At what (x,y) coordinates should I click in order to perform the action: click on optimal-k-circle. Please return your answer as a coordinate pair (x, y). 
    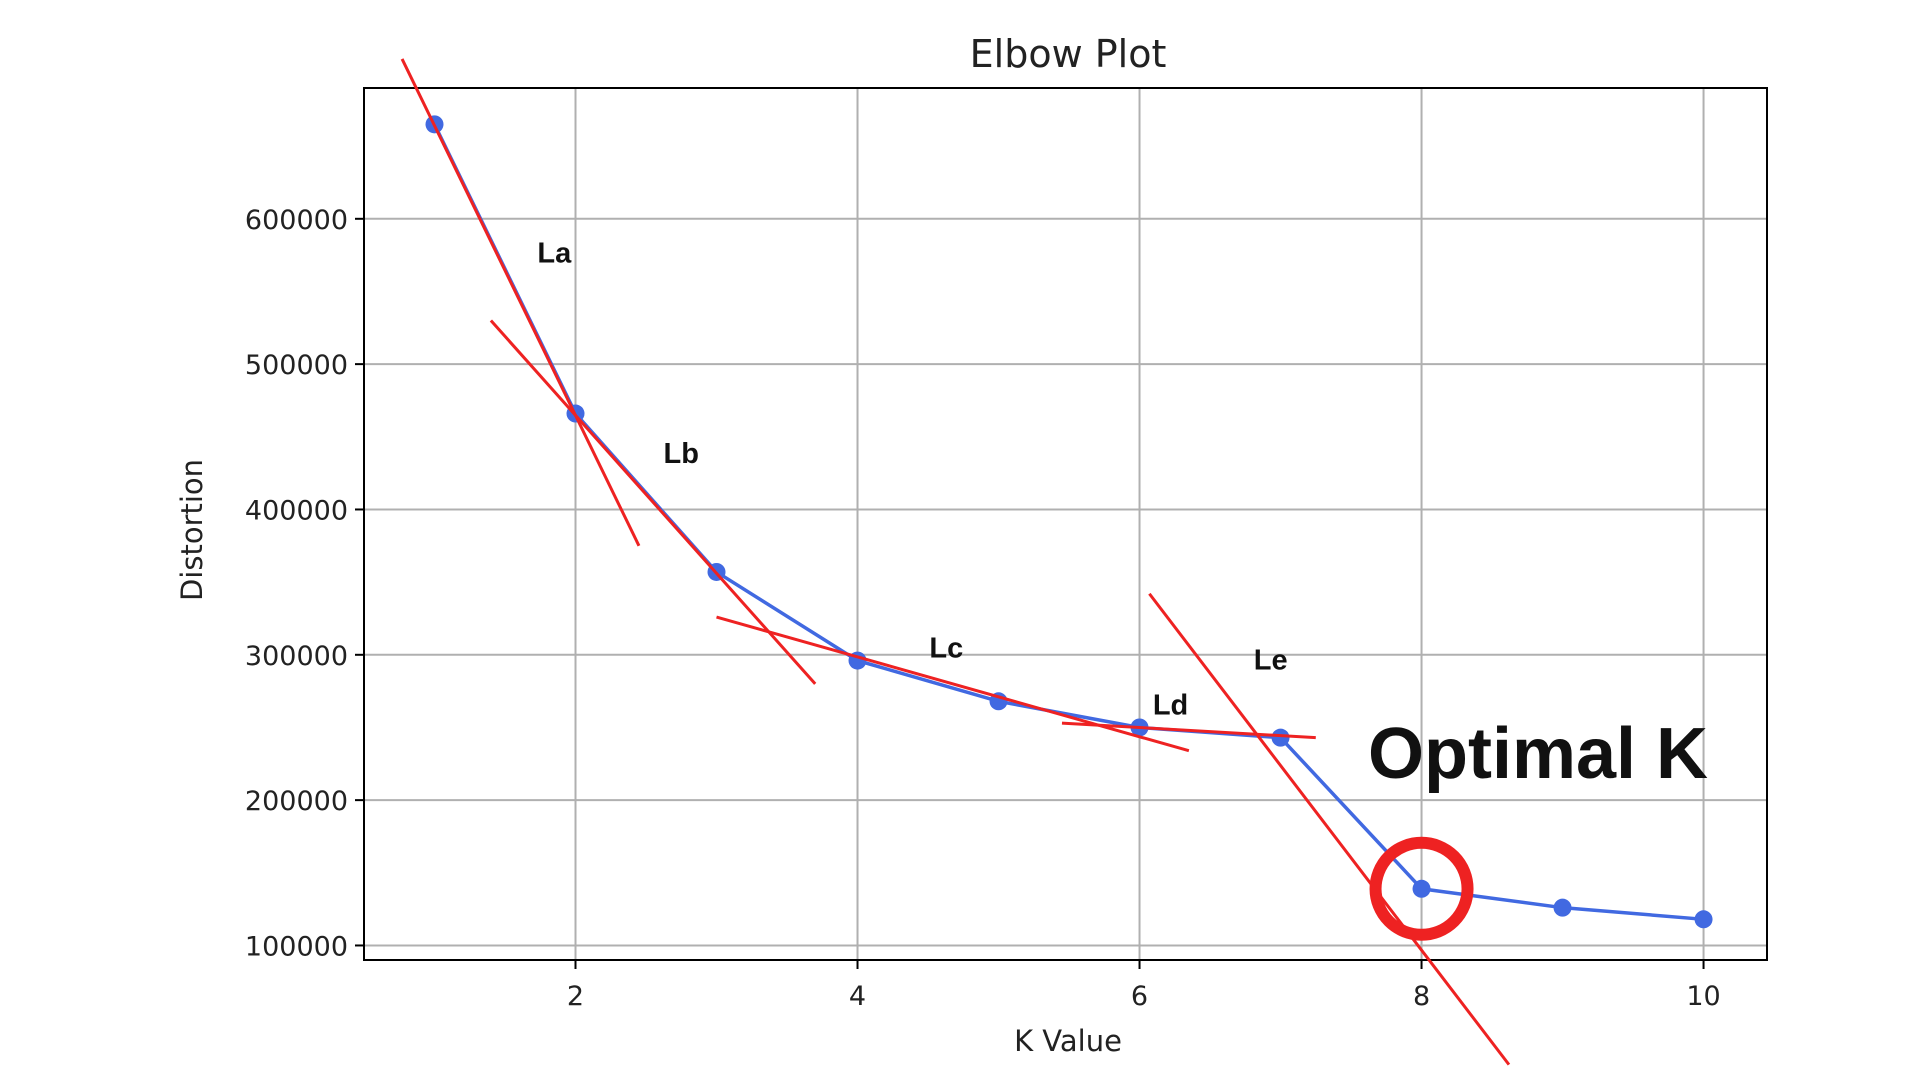
    Looking at the image, I should click on (1421, 888).